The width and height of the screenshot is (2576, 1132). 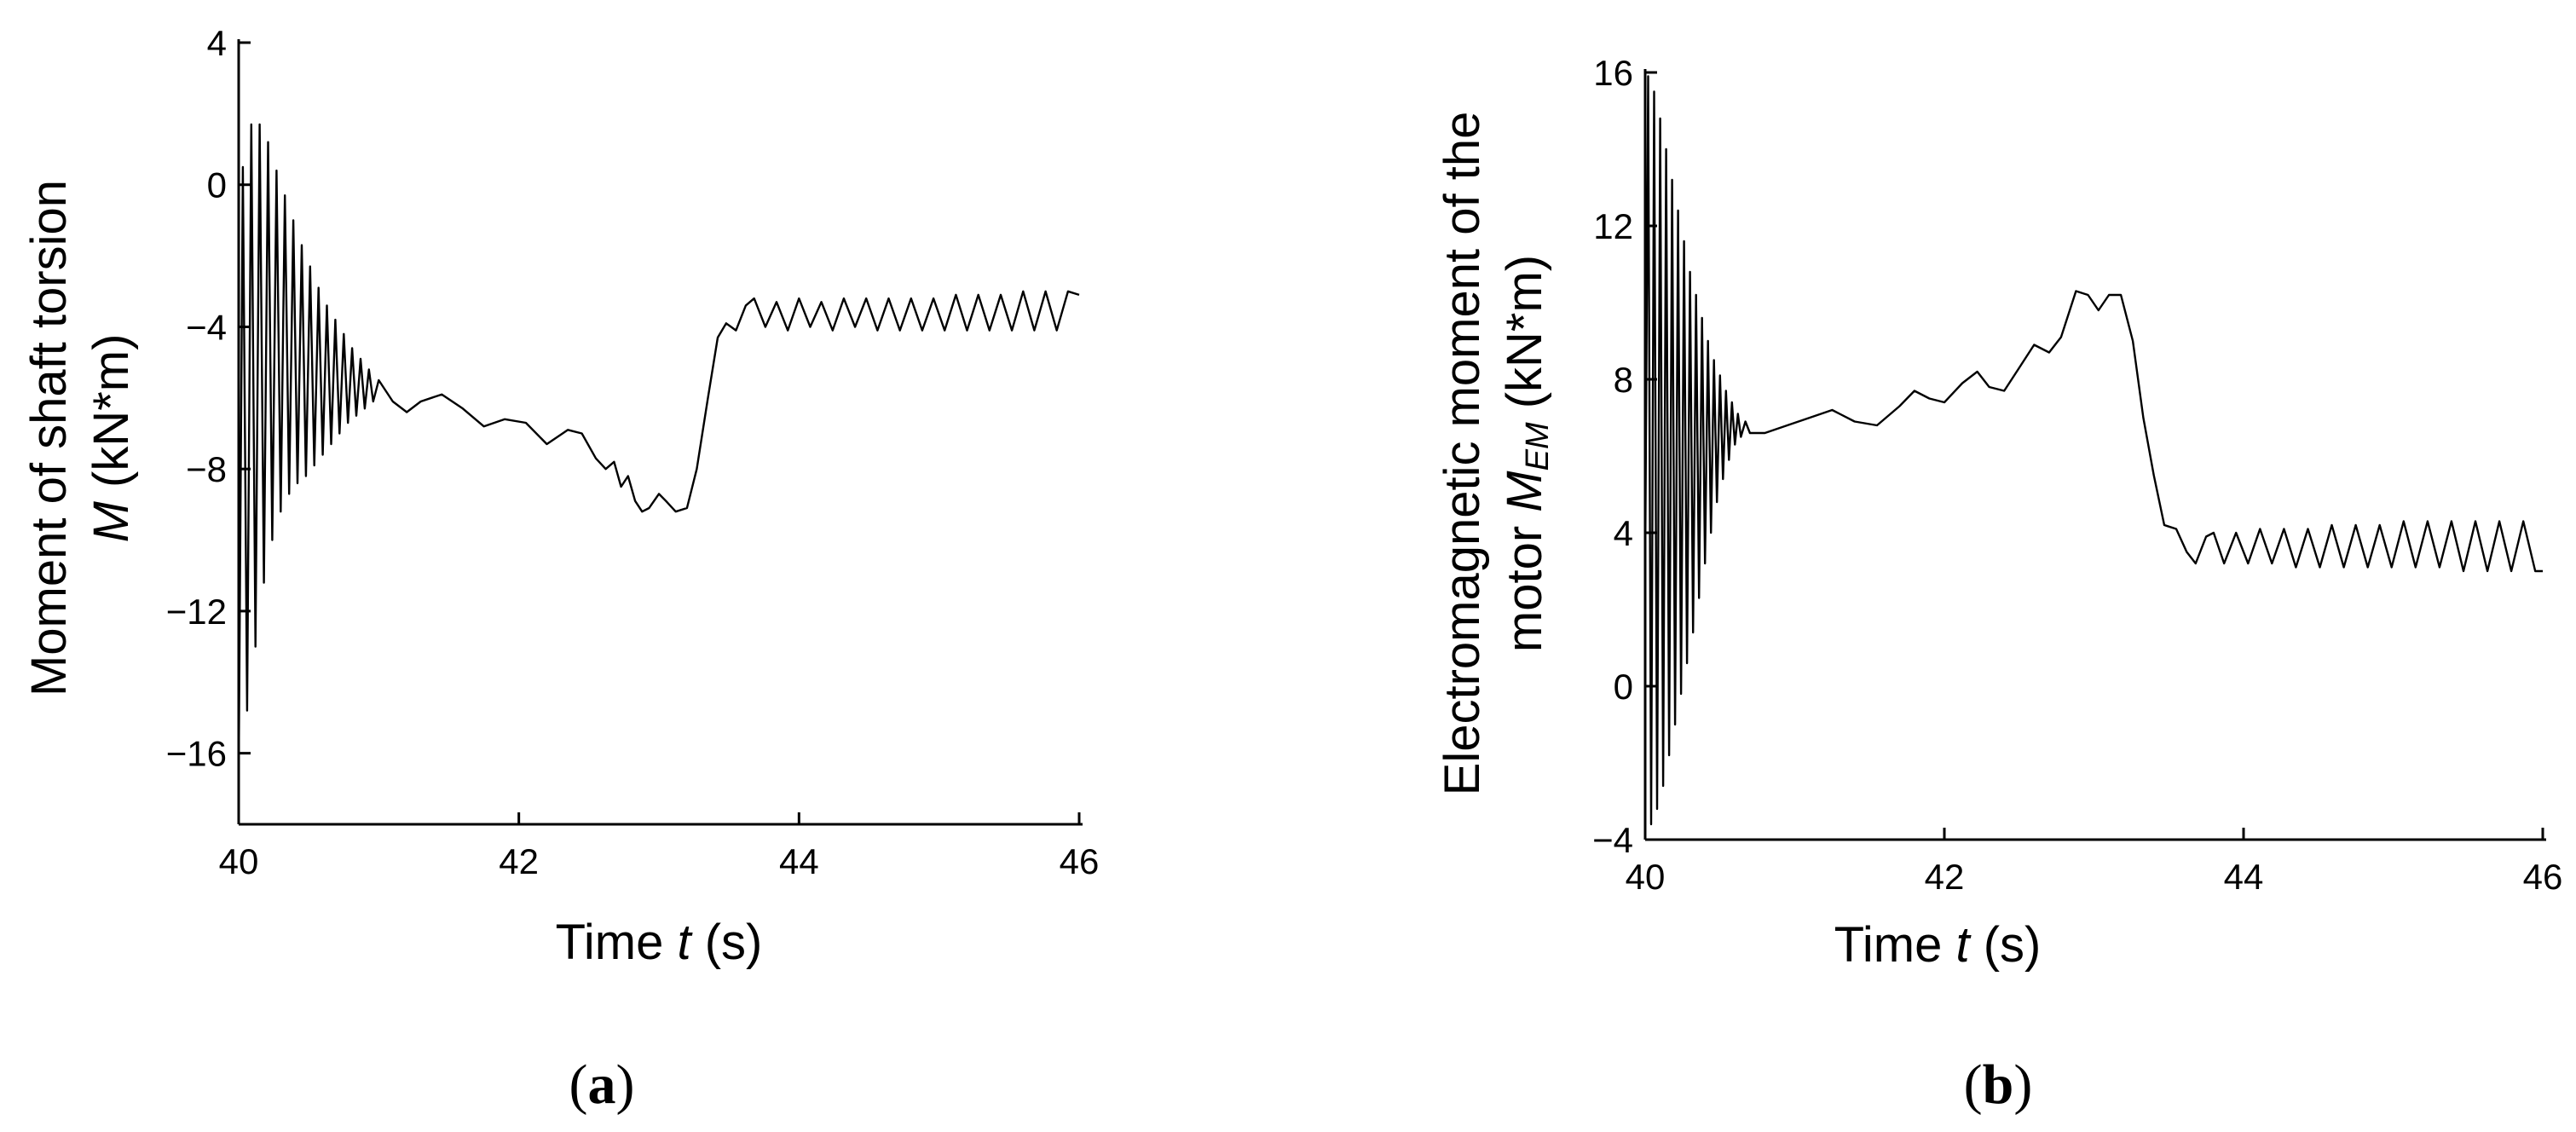 What do you see at coordinates (1945, 877) in the screenshot?
I see `x-tick-label-b-1: 42` at bounding box center [1945, 877].